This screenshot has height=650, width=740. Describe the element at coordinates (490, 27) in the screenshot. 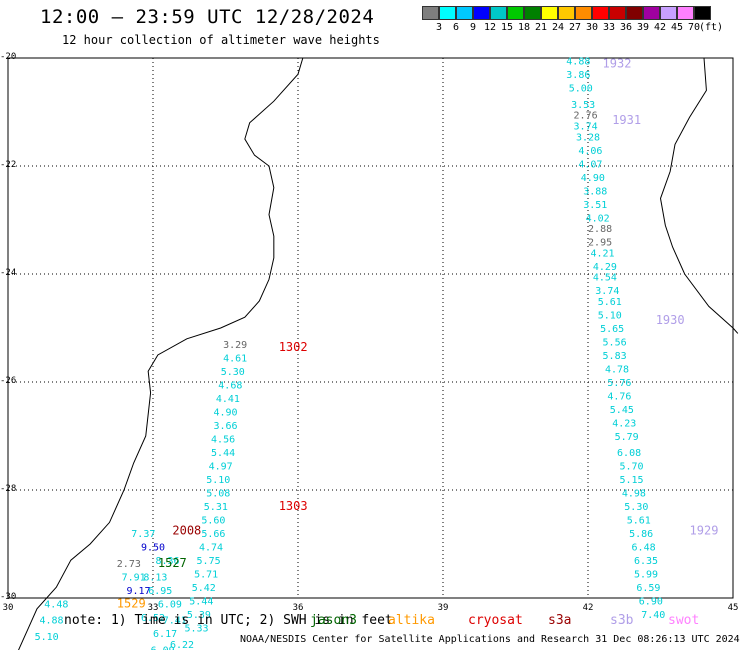

I see `legend-label: 12` at that location.